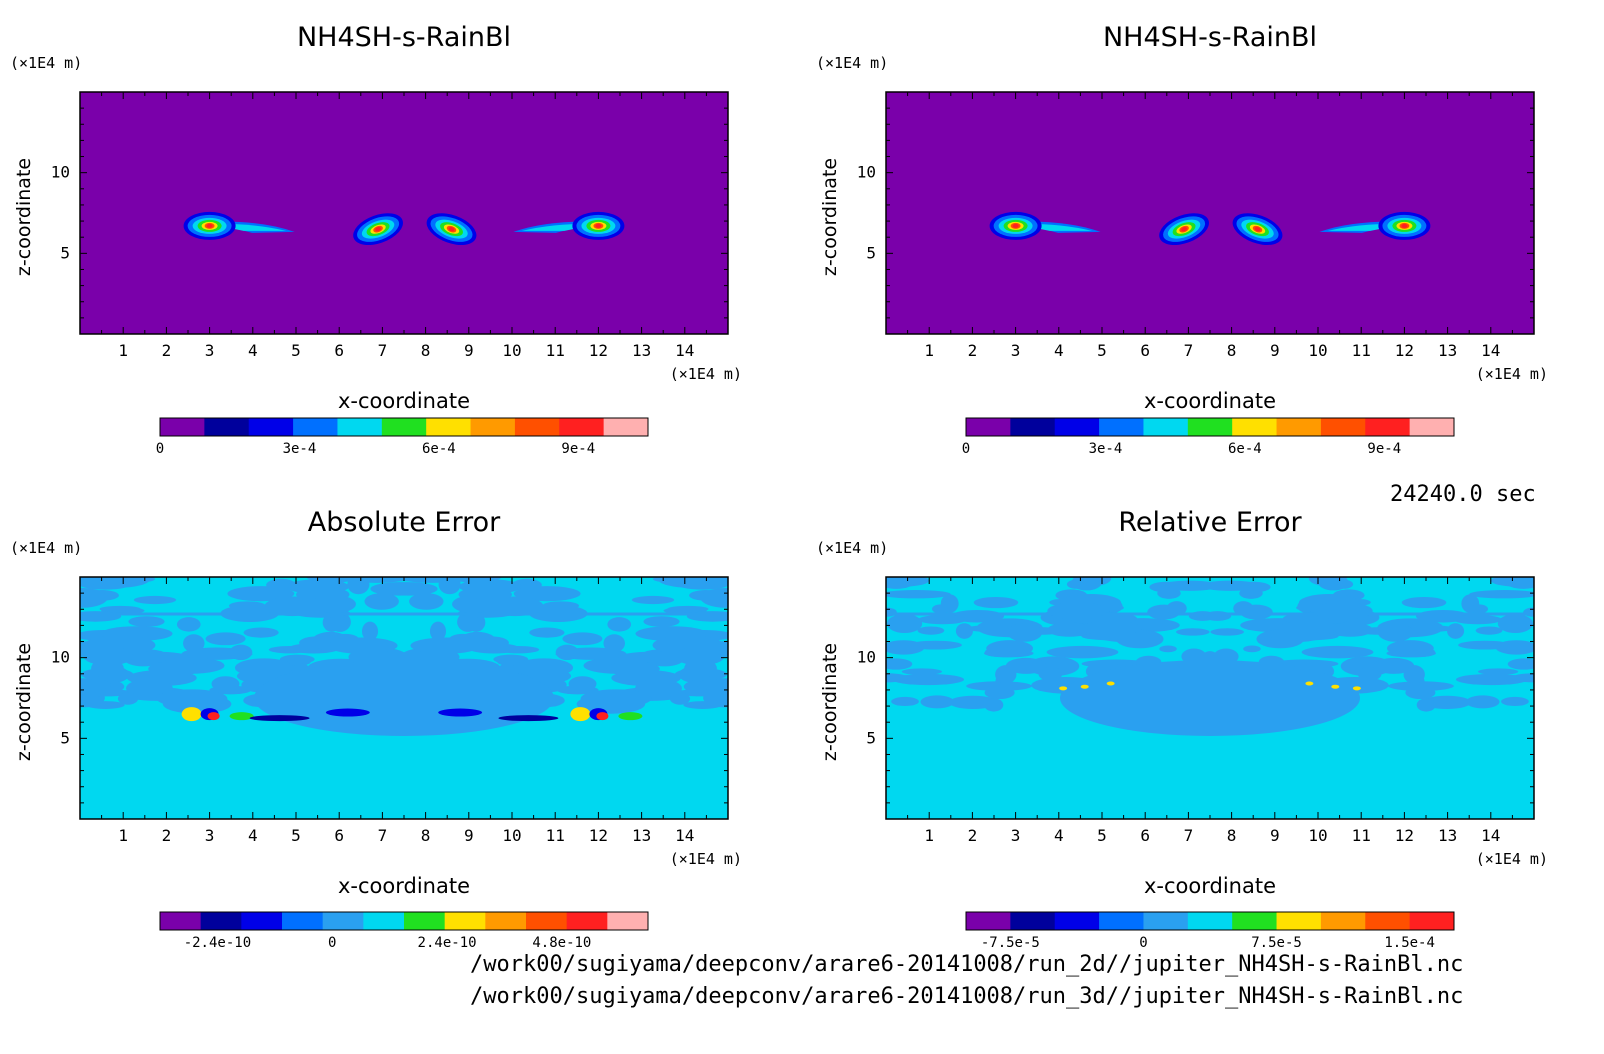 The image size is (1604, 1054). Describe the element at coordinates (1210, 213) in the screenshot. I see `field-background` at that location.